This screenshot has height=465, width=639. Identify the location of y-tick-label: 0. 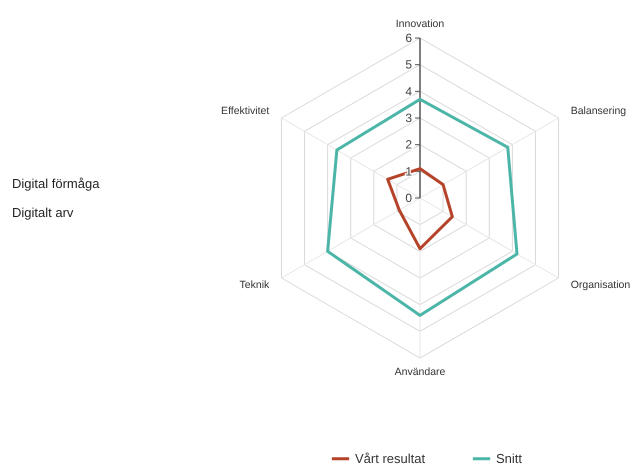
(408, 198).